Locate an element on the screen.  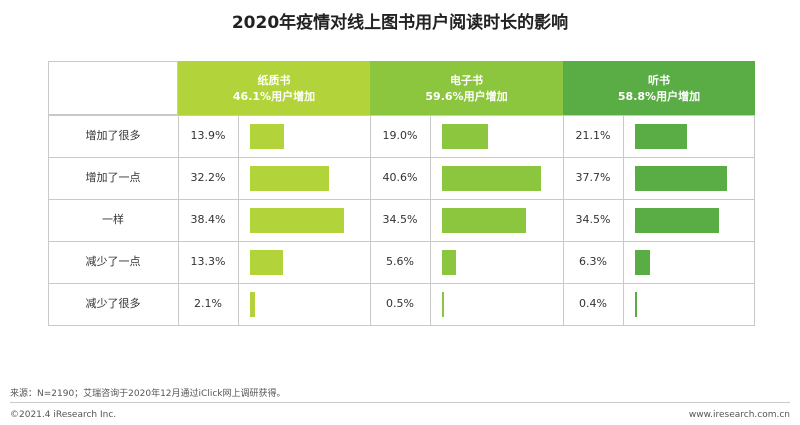
category-label: 增加了一点 is located at coordinates (113, 177).